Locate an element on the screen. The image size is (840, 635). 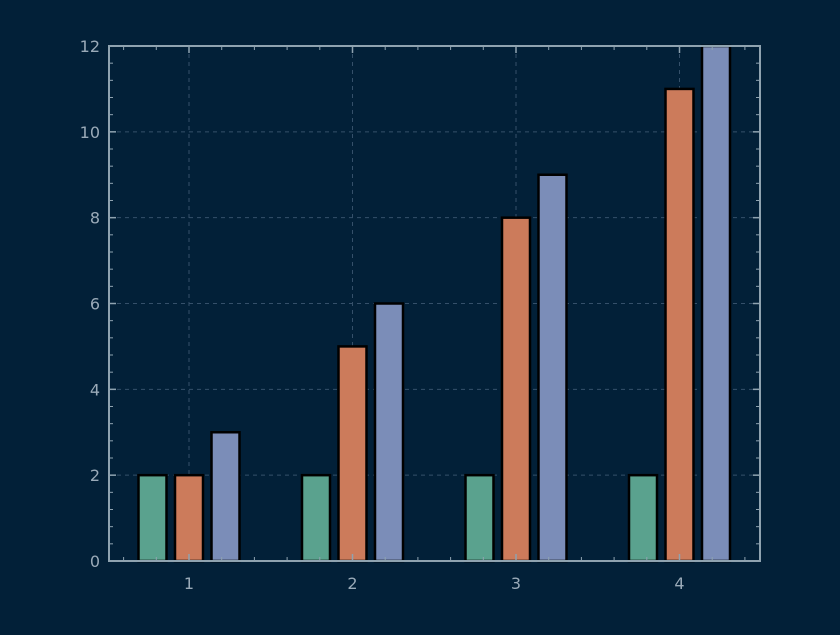
bar-series3-cat3 is located at coordinates (552, 368).